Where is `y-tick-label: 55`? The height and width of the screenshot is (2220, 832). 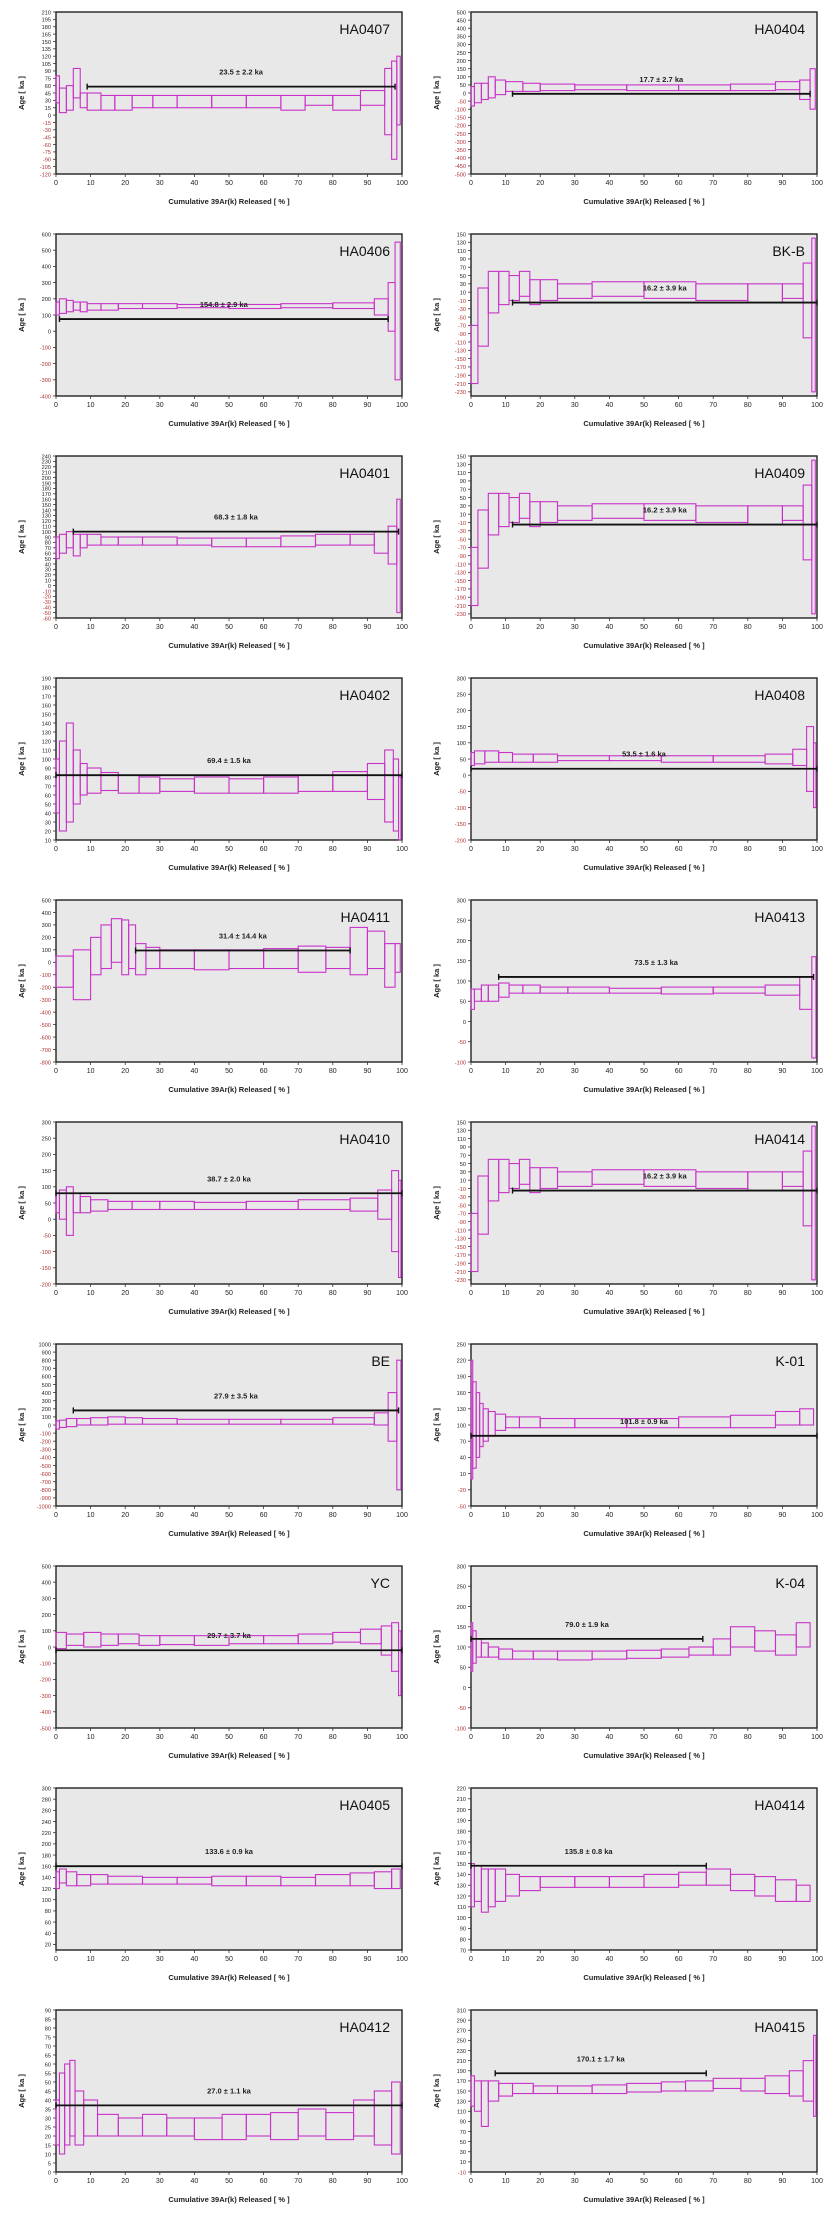 y-tick-label: 55 is located at coordinates (48, 2074).